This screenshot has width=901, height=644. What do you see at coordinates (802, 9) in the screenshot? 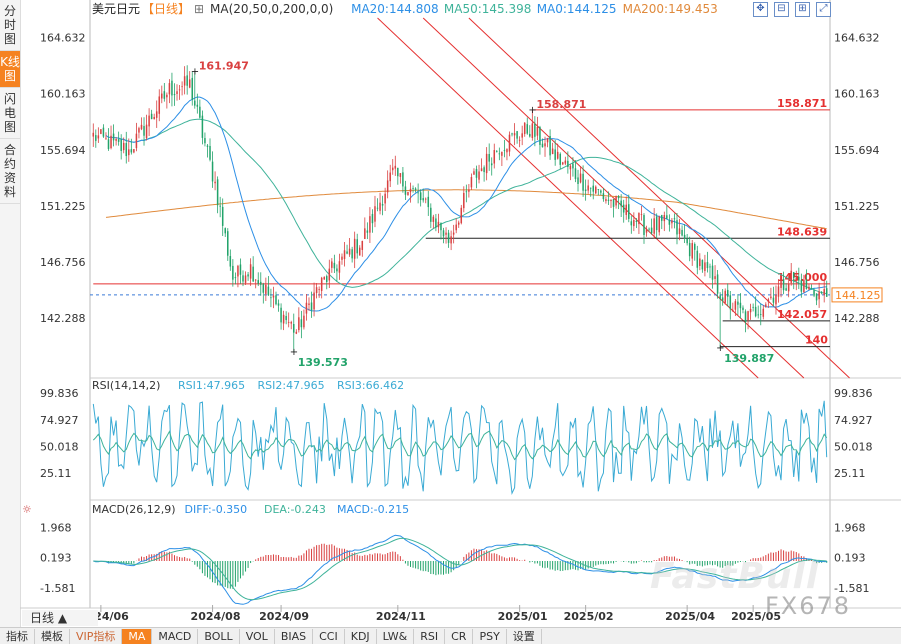
I see `zoom-in-icon: ⊞` at bounding box center [802, 9].